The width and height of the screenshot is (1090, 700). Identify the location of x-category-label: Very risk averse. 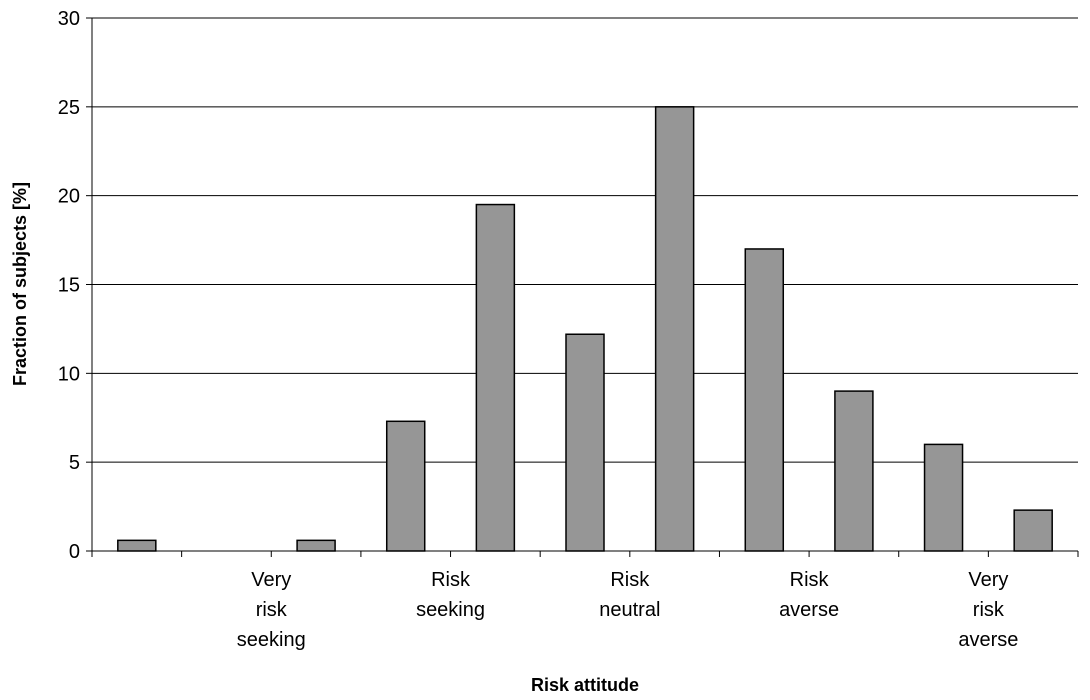
(988, 610).